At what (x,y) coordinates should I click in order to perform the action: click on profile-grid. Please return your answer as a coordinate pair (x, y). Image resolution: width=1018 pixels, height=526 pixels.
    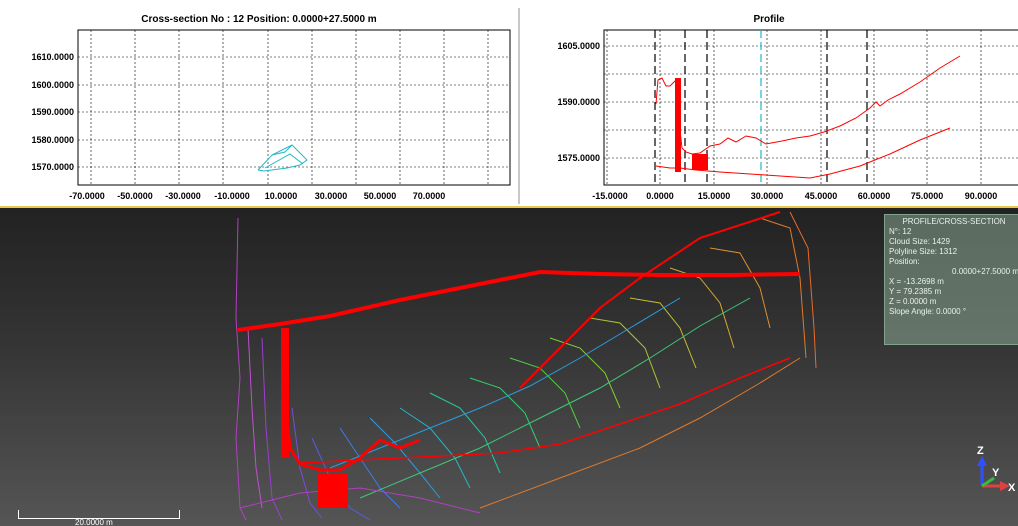
    Looking at the image, I should click on (811, 107).